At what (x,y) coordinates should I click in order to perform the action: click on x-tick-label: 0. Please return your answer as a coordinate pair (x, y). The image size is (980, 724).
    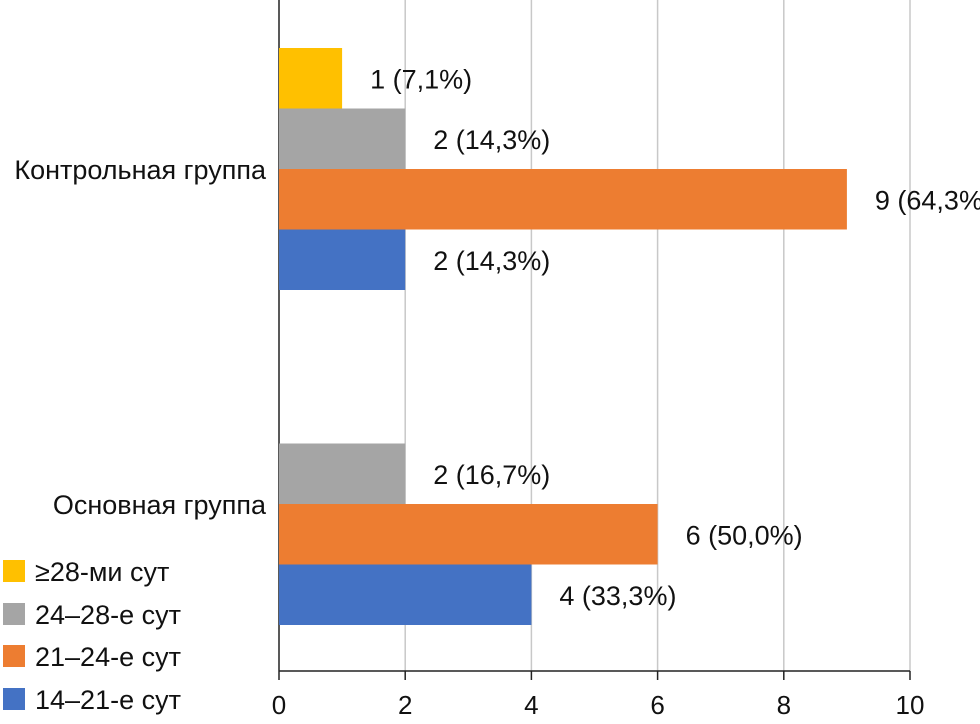
    Looking at the image, I should click on (279, 705).